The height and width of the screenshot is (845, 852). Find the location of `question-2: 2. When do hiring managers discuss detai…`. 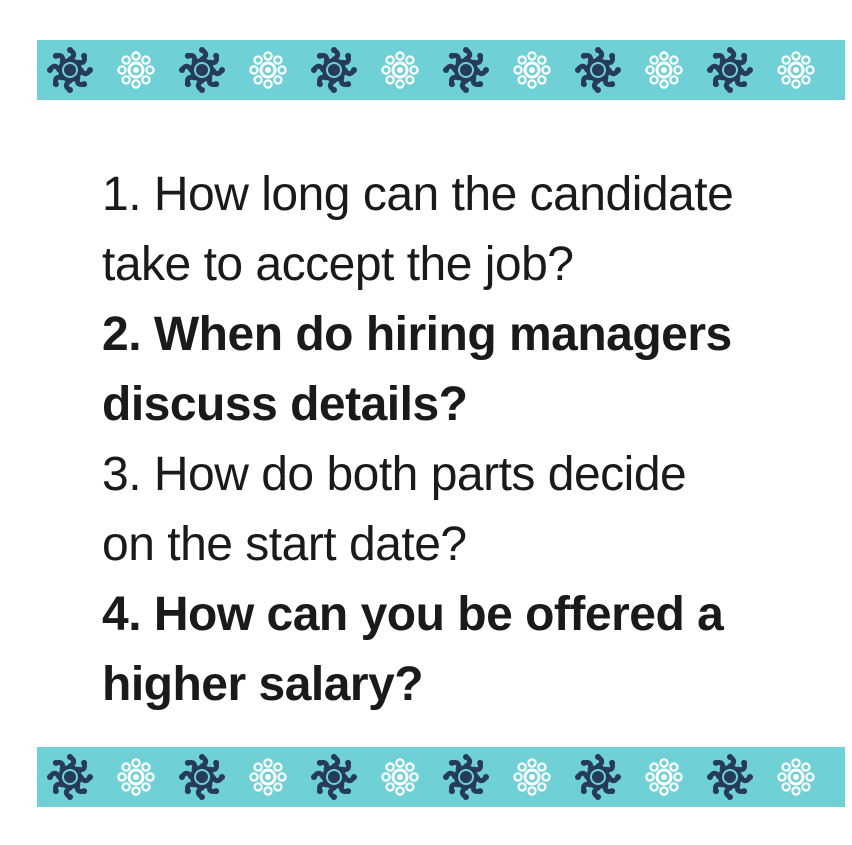

question-2: 2. When do hiring managers discuss detai… is located at coordinates (462, 370).